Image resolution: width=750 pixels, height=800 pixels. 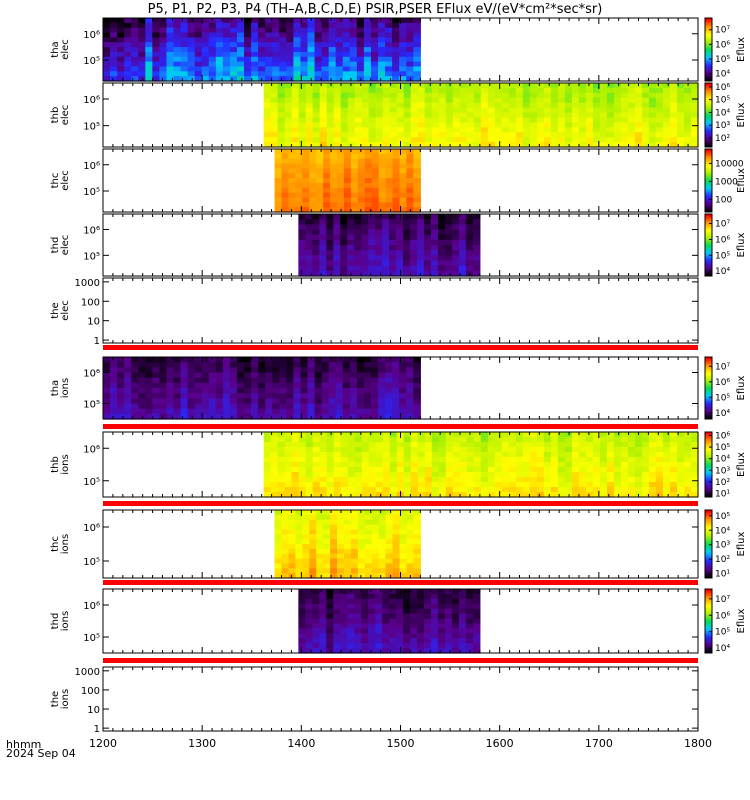 I want to click on panel-thb-elec-colorbar-swatch, so click(x=708, y=136).